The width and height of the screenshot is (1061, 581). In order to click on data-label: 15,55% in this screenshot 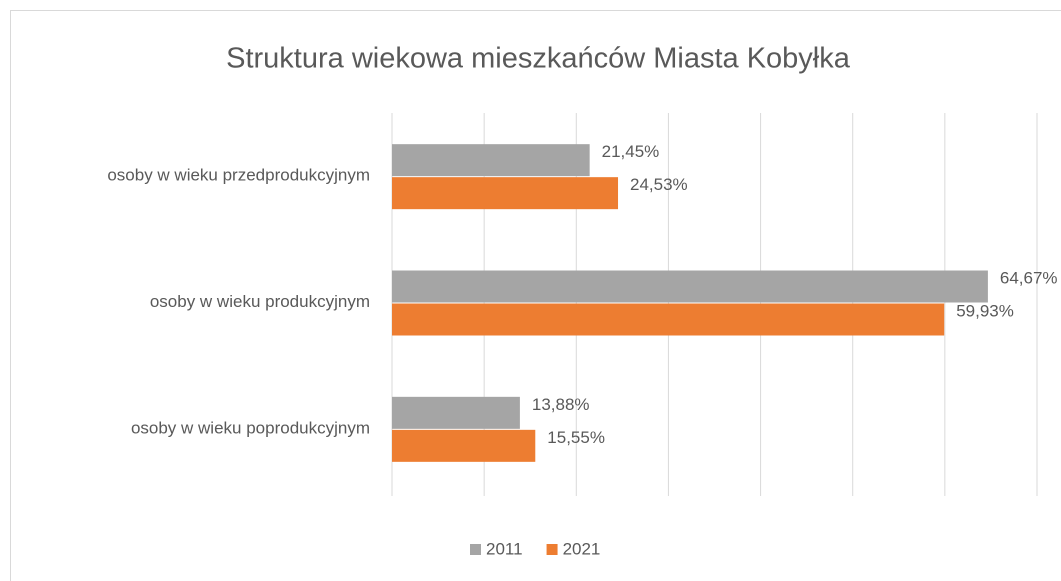, I will do `click(576, 437)`.